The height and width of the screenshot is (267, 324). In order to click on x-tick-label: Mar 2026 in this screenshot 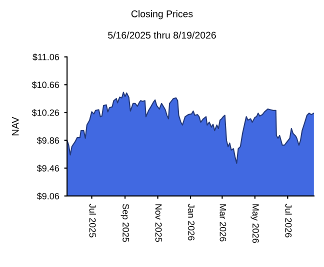, I will do `click(223, 223)`.